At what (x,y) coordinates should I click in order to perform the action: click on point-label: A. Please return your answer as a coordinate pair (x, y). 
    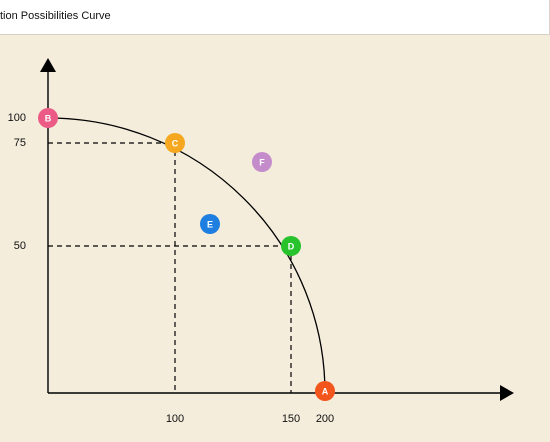
    Looking at the image, I should click on (325, 391).